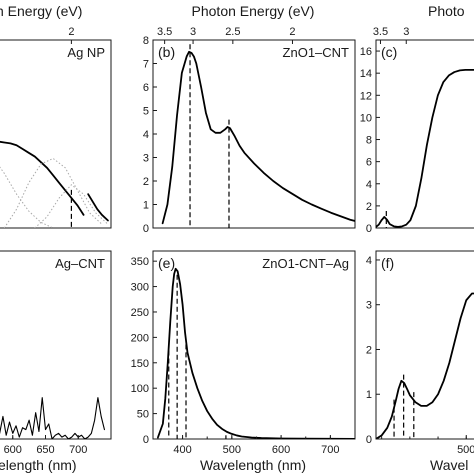 This screenshot has height=474, width=474. What do you see at coordinates (143, 415) in the screenshot?
I see `panel-e-ytick-label-1: 50` at bounding box center [143, 415].